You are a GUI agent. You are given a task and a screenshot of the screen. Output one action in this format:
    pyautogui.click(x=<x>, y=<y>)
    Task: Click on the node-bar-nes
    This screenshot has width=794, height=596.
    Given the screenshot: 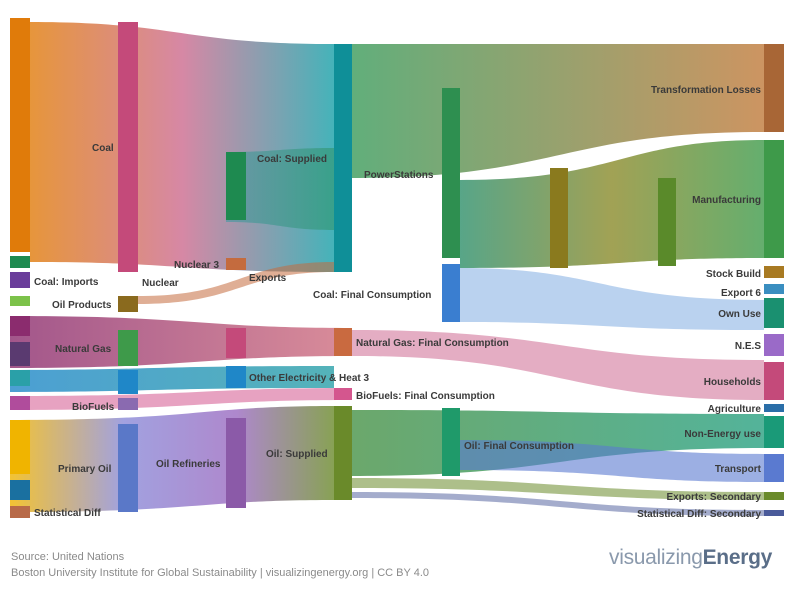 What is the action you would take?
    pyautogui.click(x=774, y=345)
    